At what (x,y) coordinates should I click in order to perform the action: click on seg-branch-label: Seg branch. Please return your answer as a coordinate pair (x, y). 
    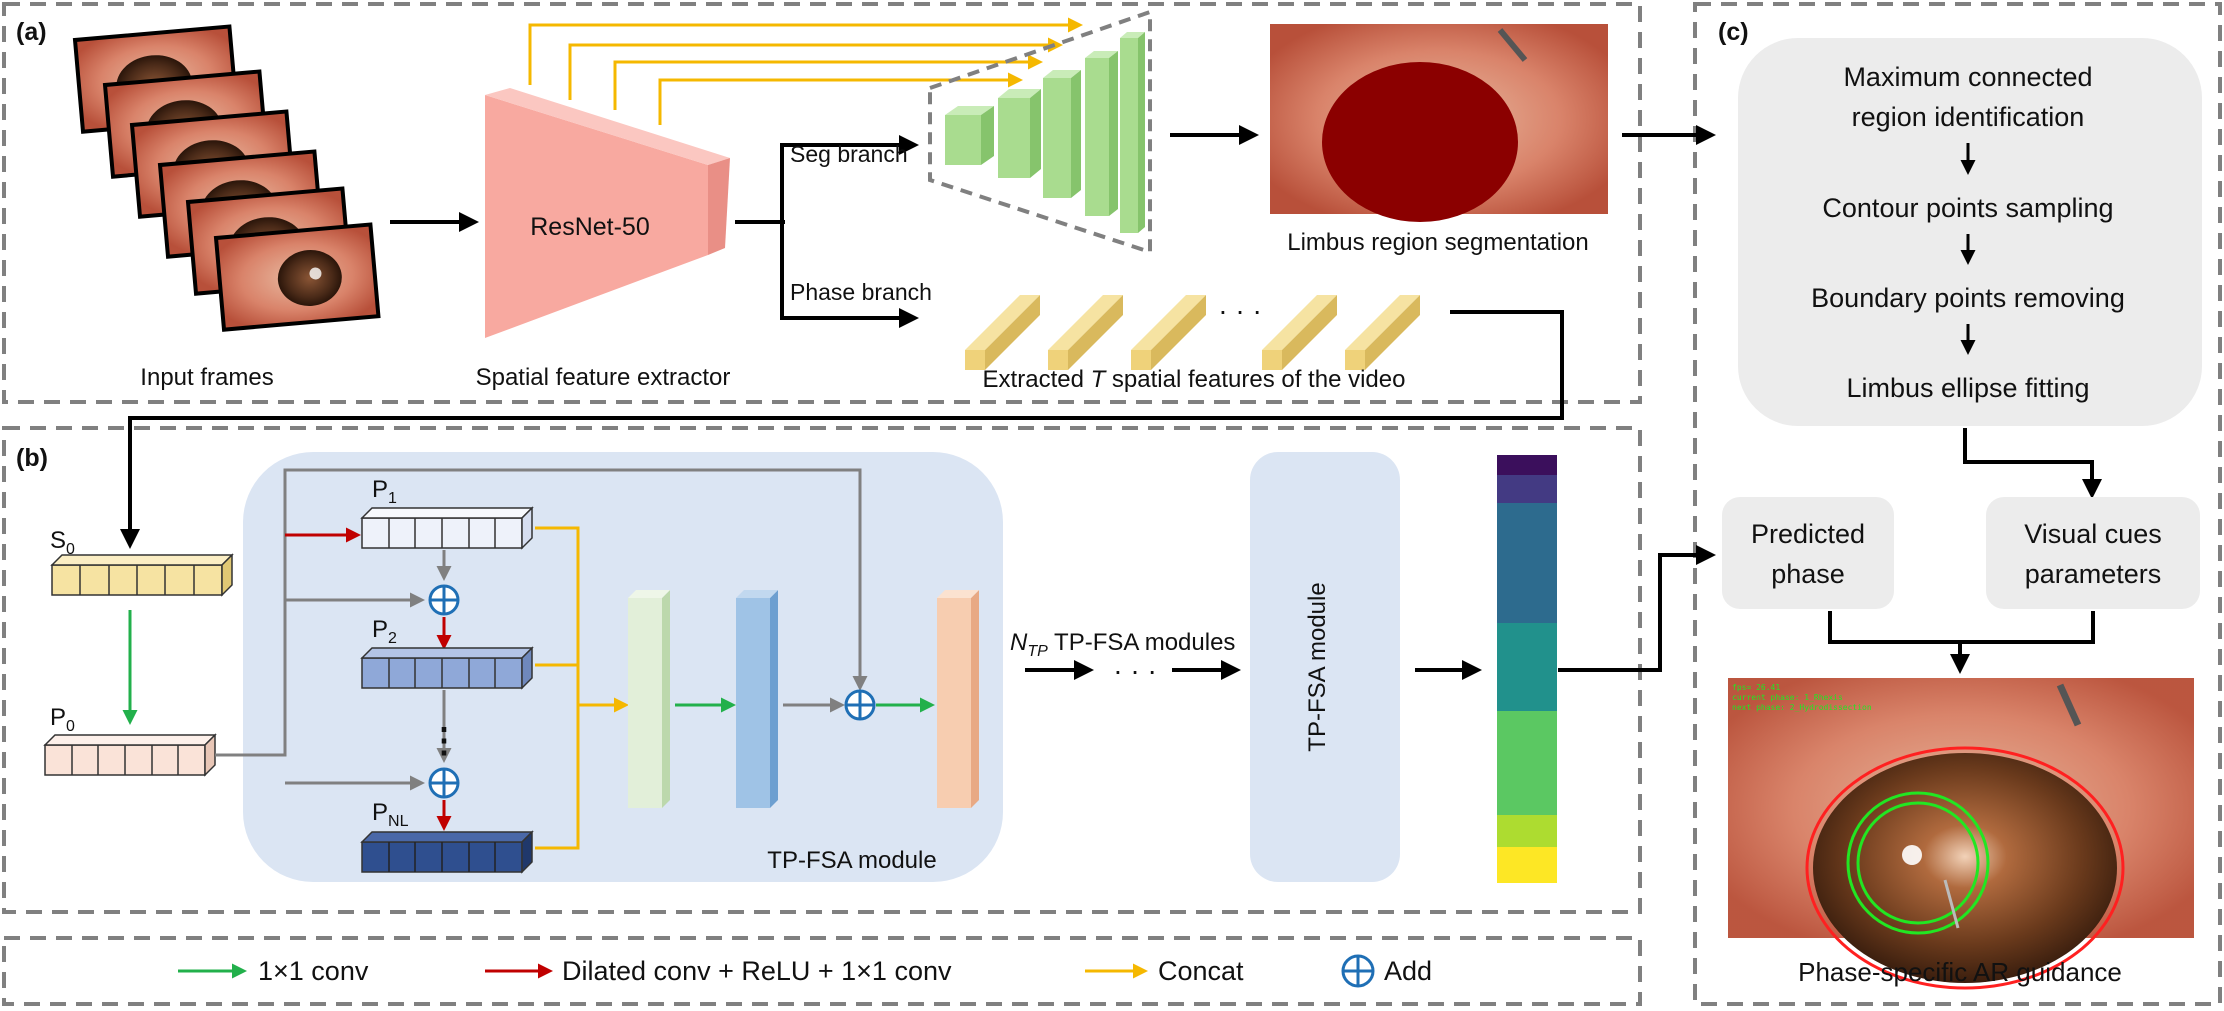
    Looking at the image, I should click on (849, 154).